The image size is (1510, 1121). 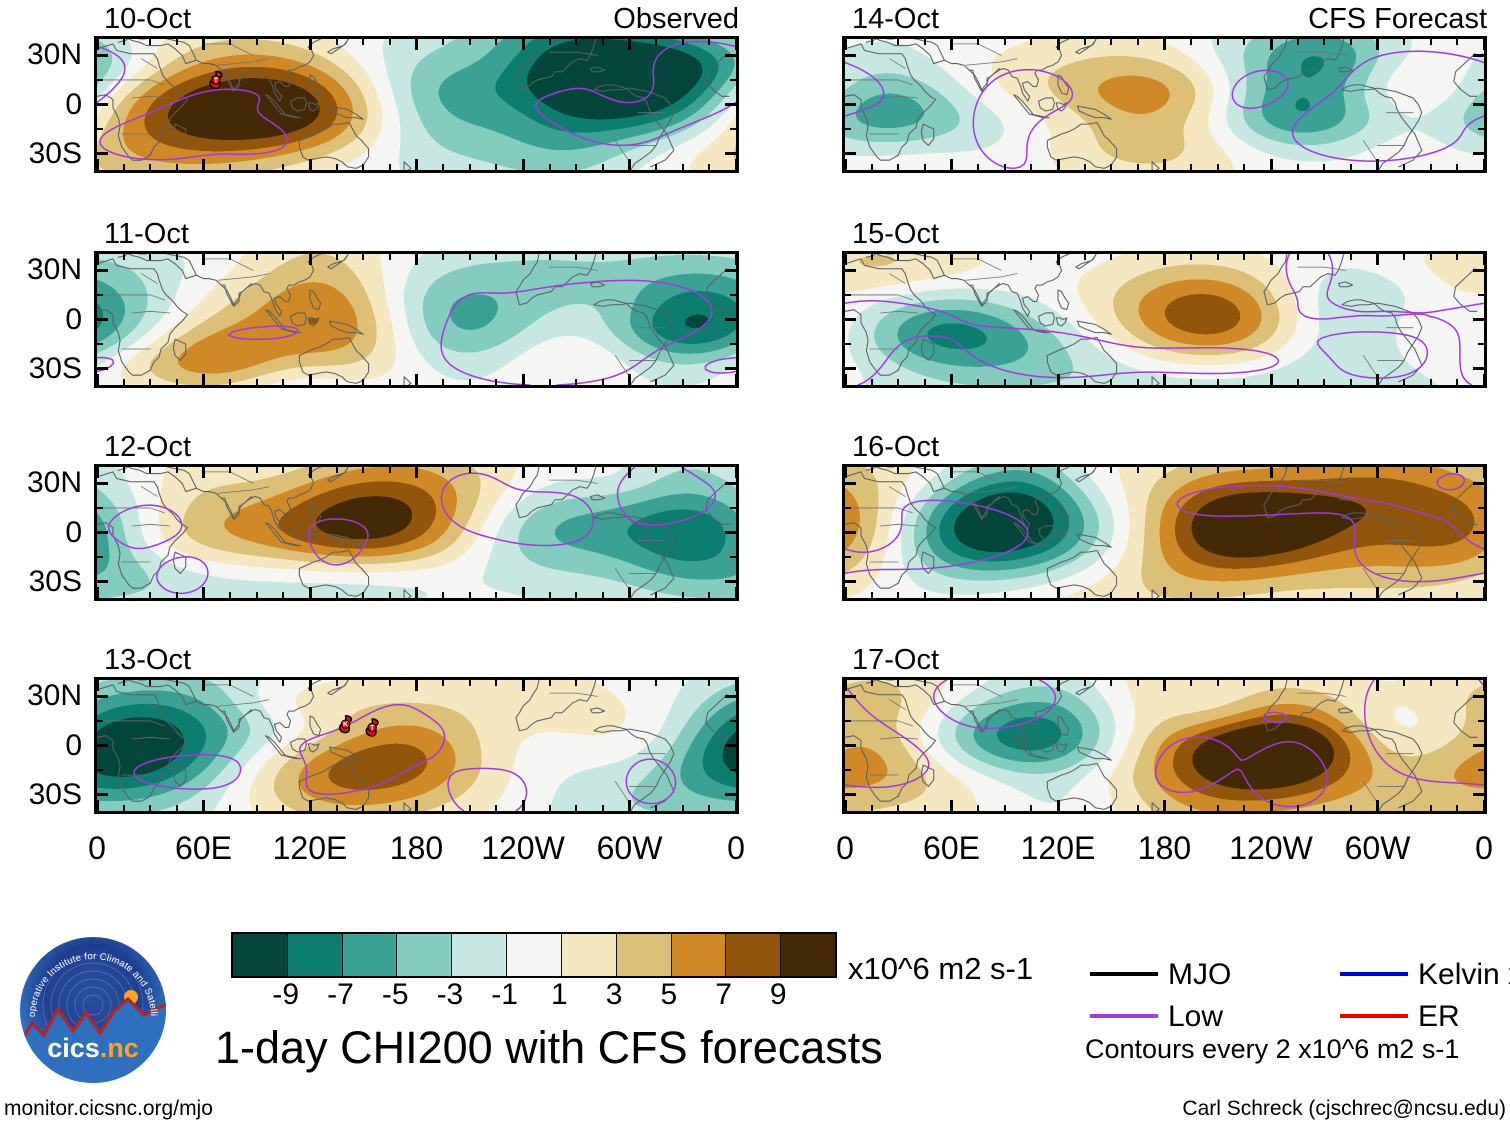 I want to click on figure-title: 1-day CHI200 with CFS forecasts, so click(x=549, y=1047).